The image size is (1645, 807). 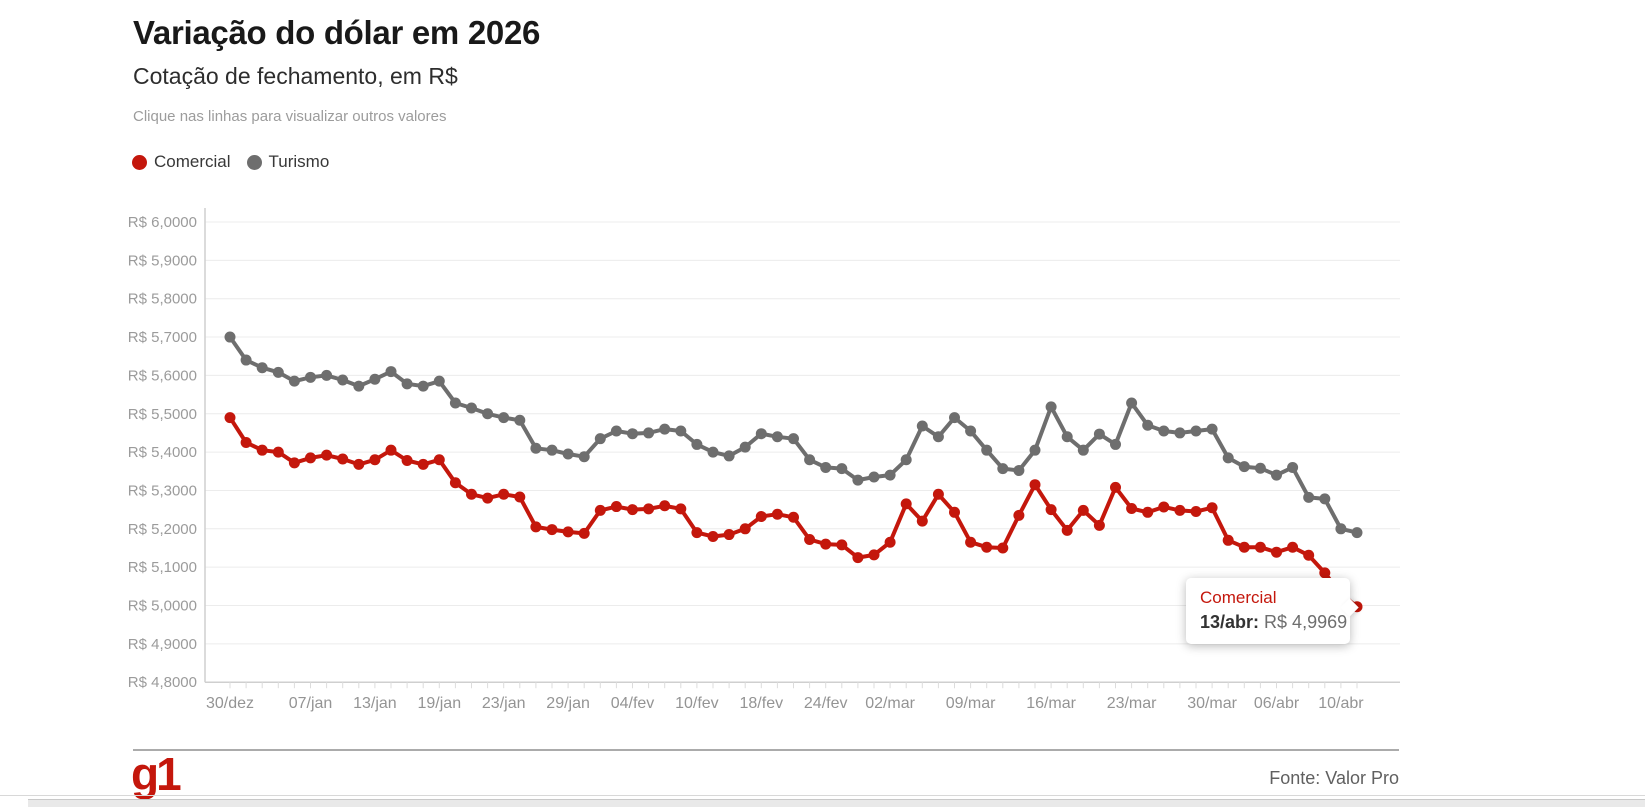 I want to click on legend-item-turismo: Turismo, so click(x=287, y=162).